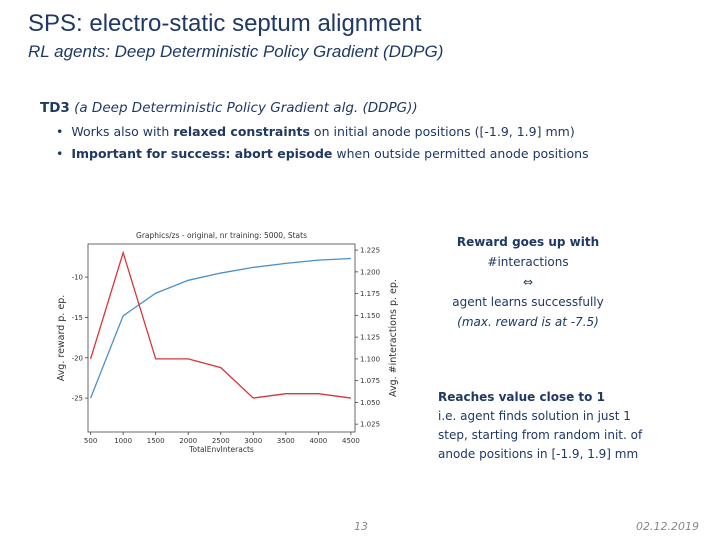 This screenshot has width=720, height=540. I want to click on bullet-text: Works also with, so click(122, 131).